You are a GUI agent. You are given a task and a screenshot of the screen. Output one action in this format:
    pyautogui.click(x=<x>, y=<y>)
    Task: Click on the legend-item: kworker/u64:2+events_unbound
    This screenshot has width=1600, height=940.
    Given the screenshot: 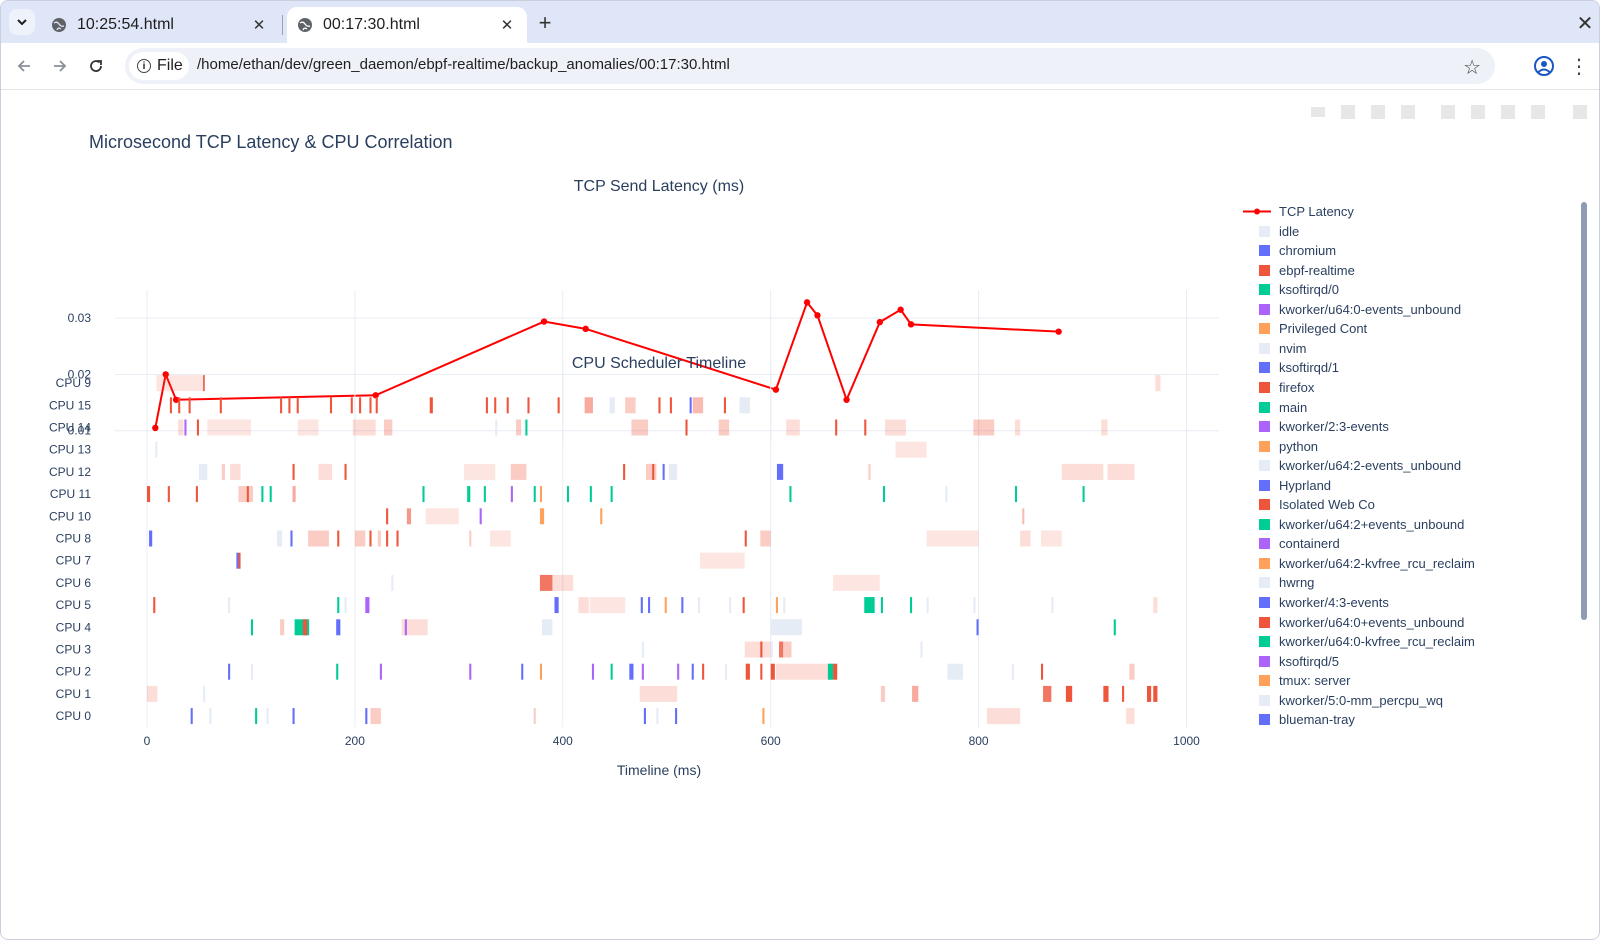 What is the action you would take?
    pyautogui.click(x=1352, y=524)
    